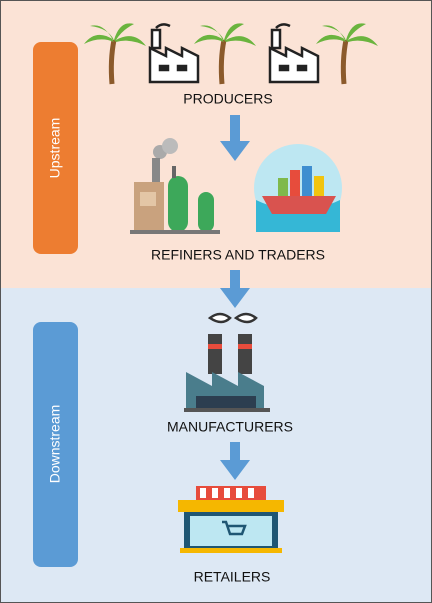 Image resolution: width=432 pixels, height=603 pixels. I want to click on retailers-icons, so click(231, 519).